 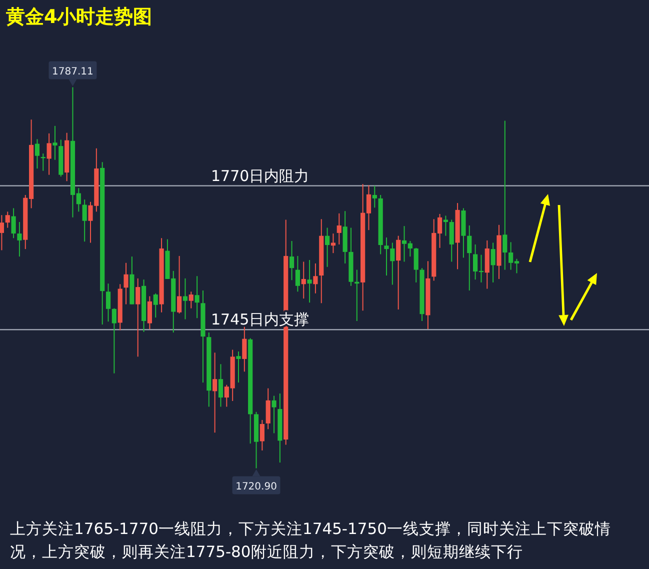 What do you see at coordinates (79, 17) in the screenshot?
I see `chart-title: 黄金4小时走势图` at bounding box center [79, 17].